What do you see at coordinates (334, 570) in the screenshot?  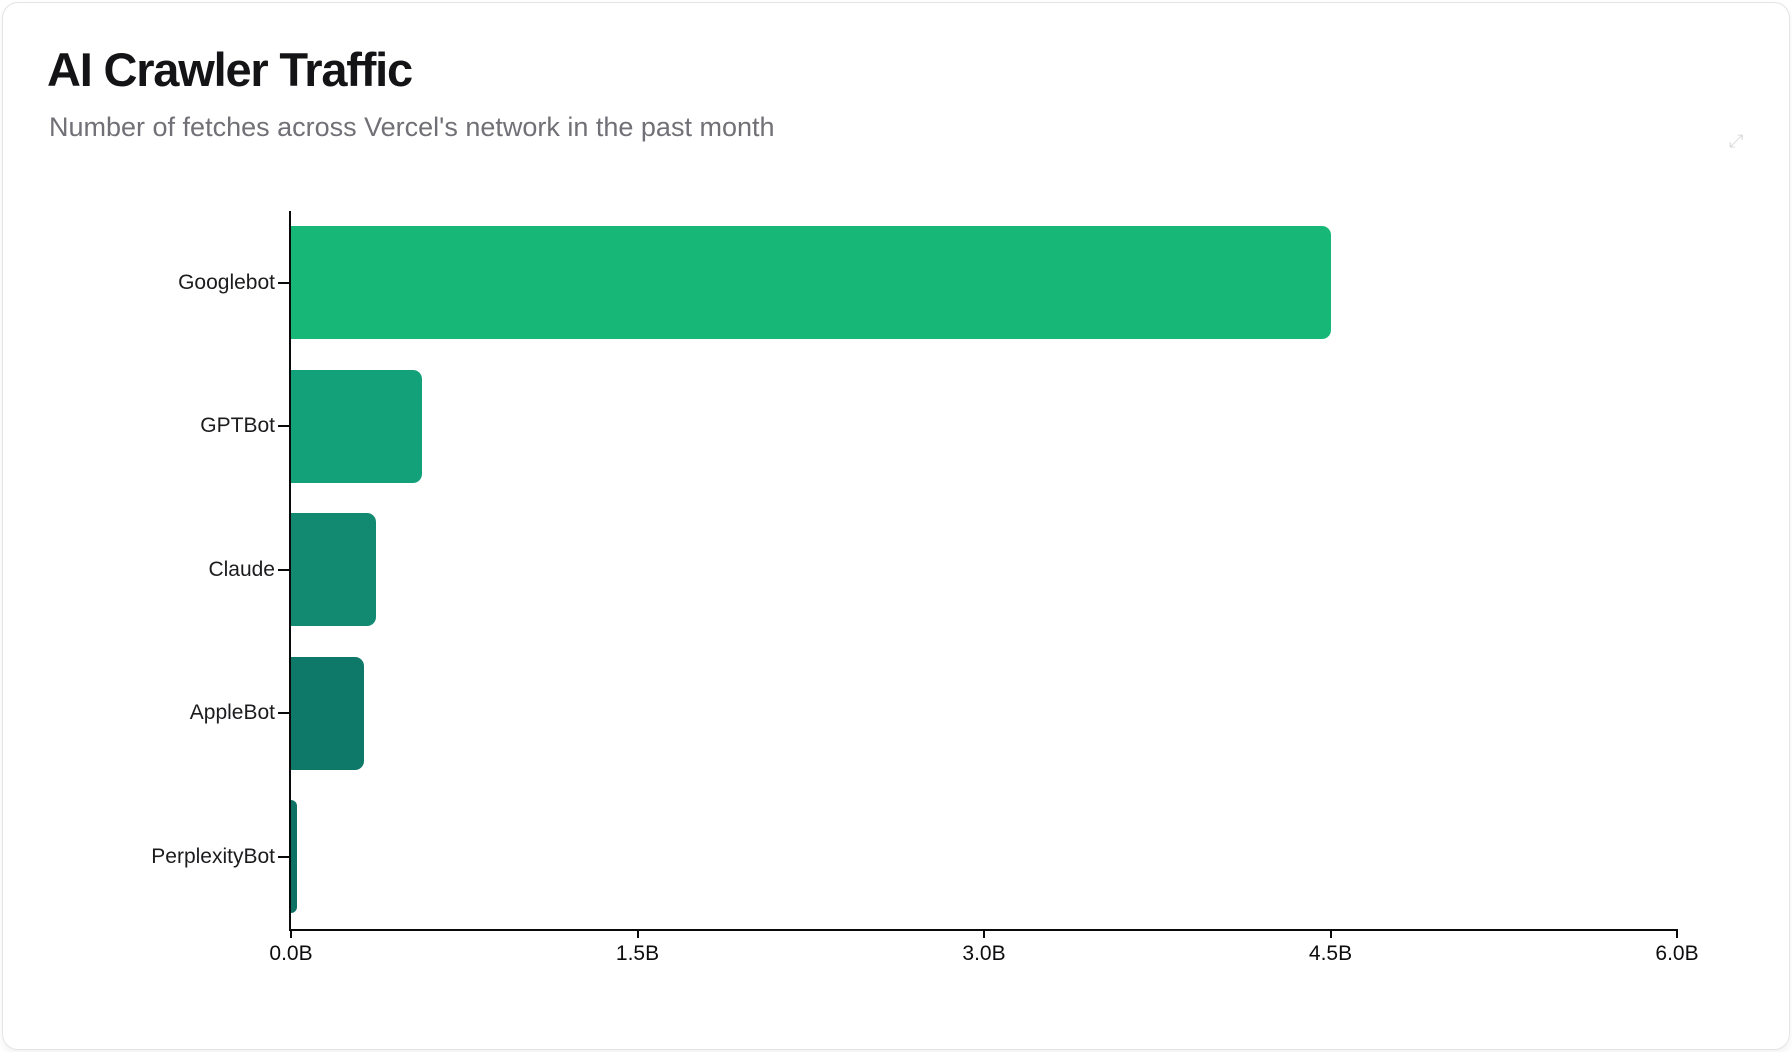 I see `bar-claude` at bounding box center [334, 570].